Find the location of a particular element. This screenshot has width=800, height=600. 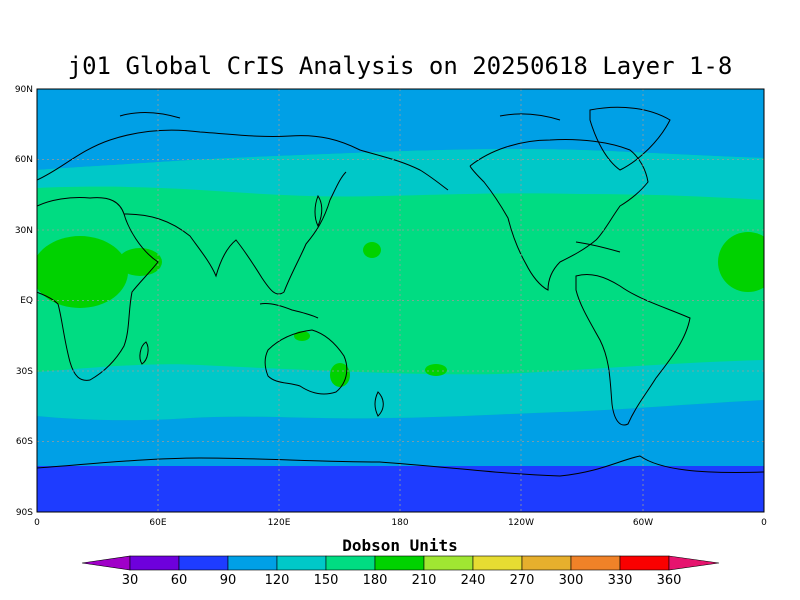

max-australia is located at coordinates (340, 375).